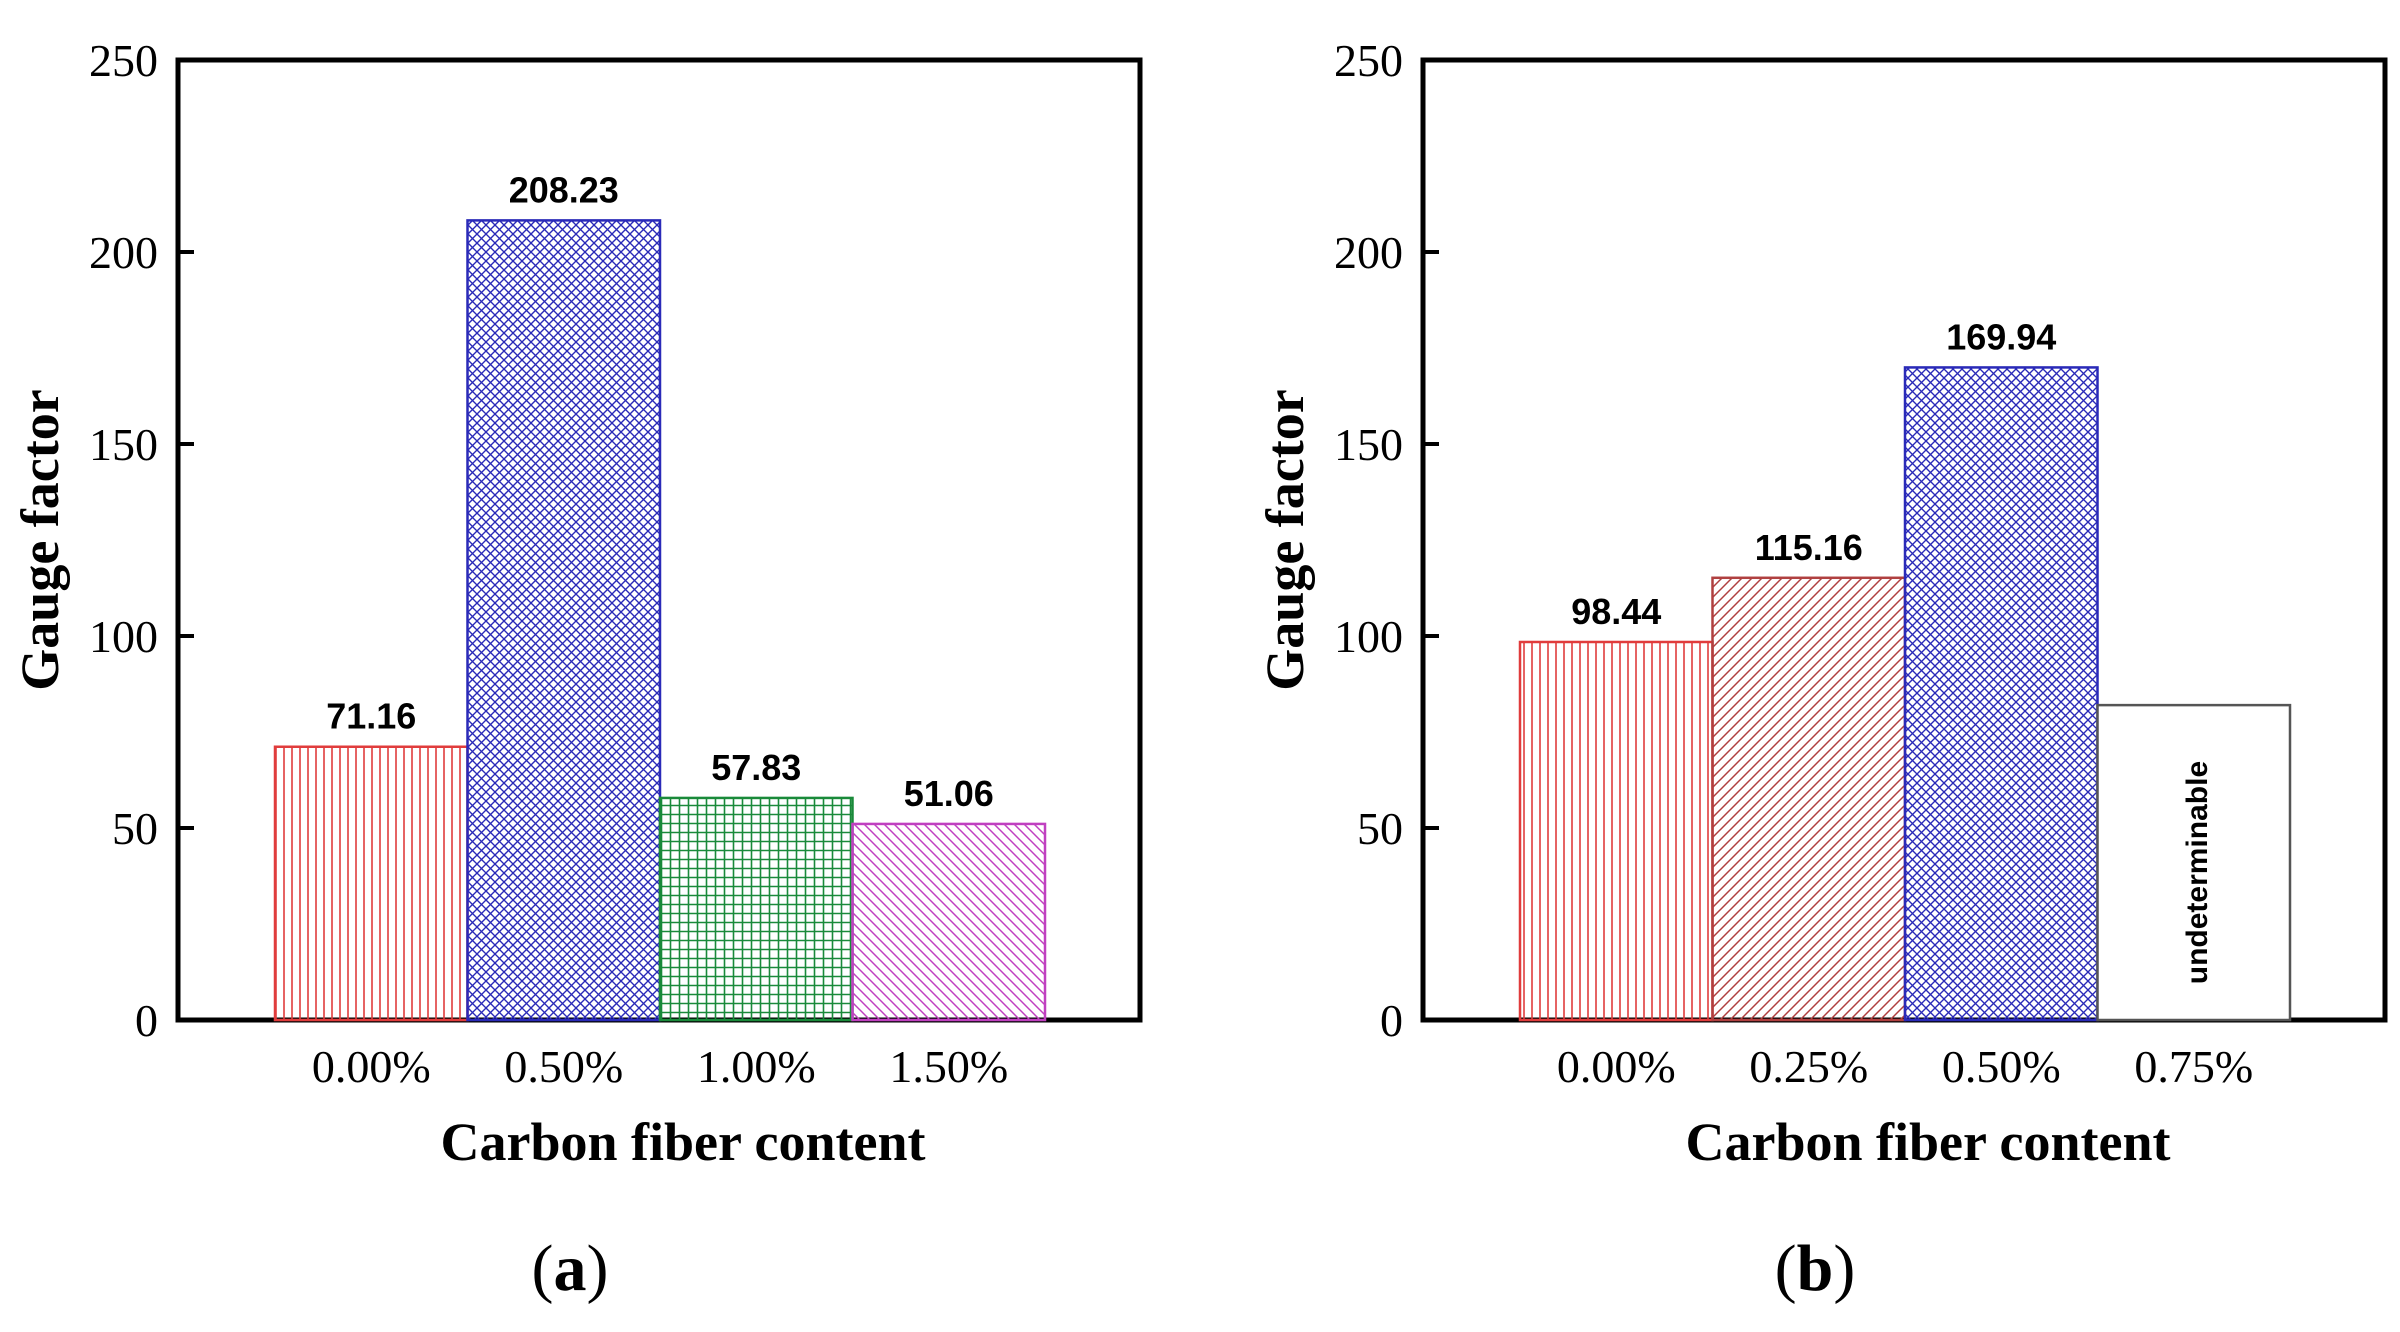 The width and height of the screenshot is (2400, 1332). I want to click on data-label: 57.83, so click(756, 767).